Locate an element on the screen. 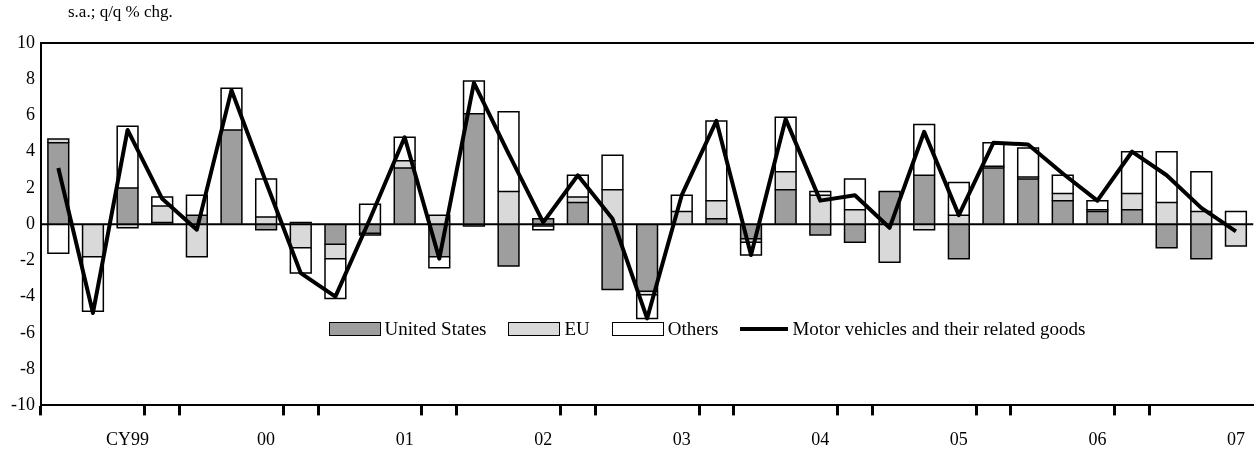  y-tick-label: -4 is located at coordinates (27, 295).